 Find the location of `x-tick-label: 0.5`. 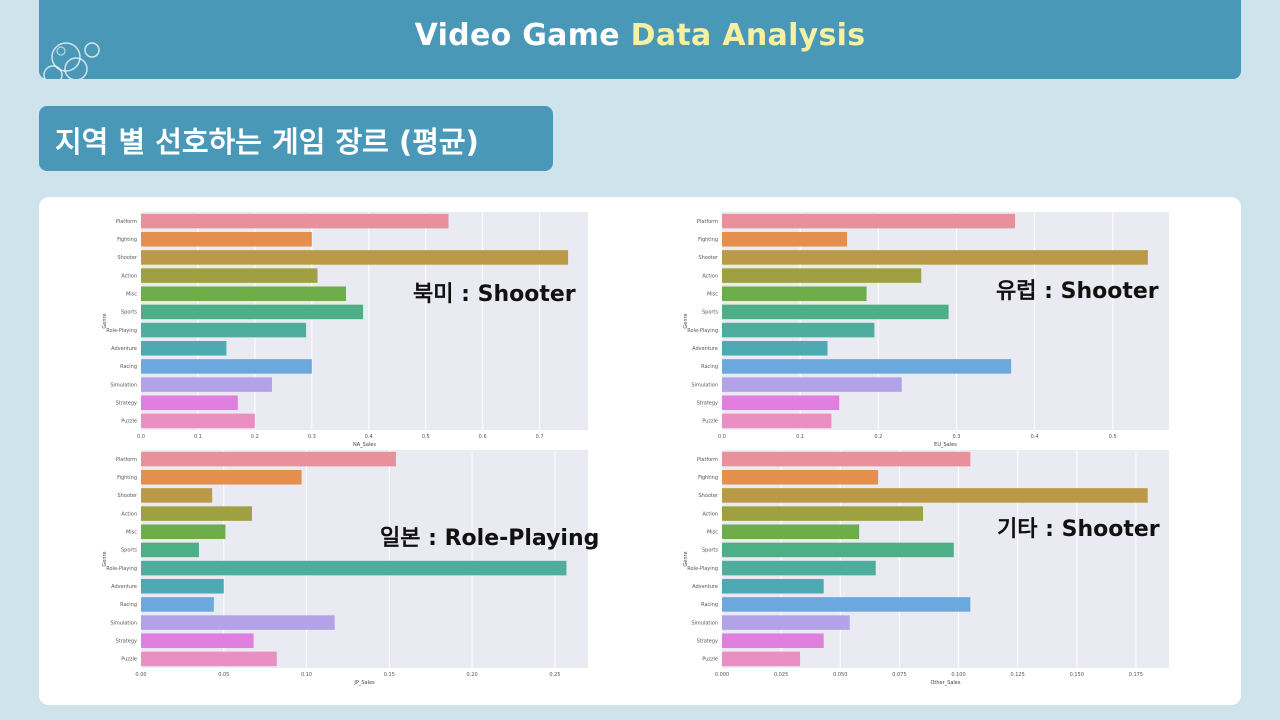

x-tick-label: 0.5 is located at coordinates (1113, 437).